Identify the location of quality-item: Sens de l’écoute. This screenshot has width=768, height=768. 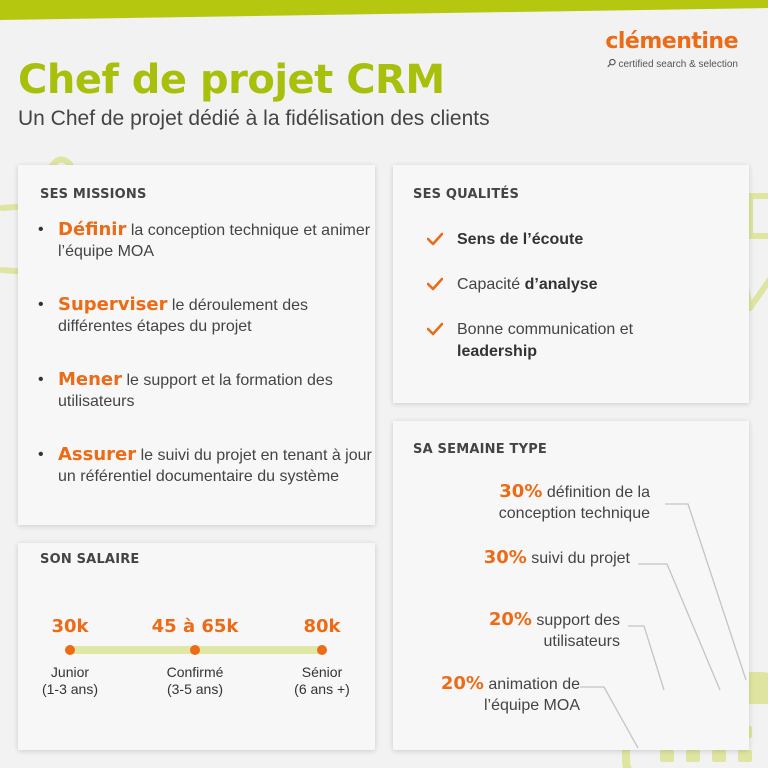
(572, 240).